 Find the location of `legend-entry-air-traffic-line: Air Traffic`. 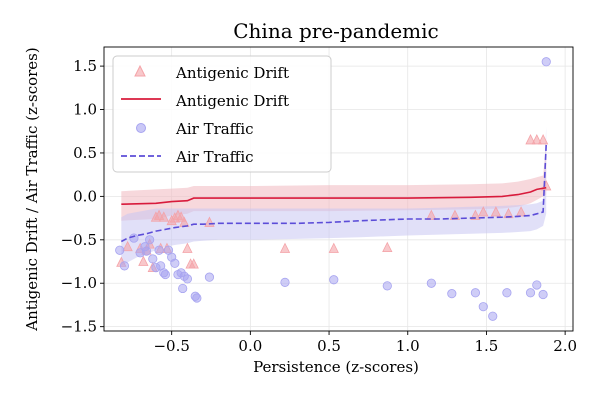

legend-entry-air-traffic-line: Air Traffic is located at coordinates (187, 157).